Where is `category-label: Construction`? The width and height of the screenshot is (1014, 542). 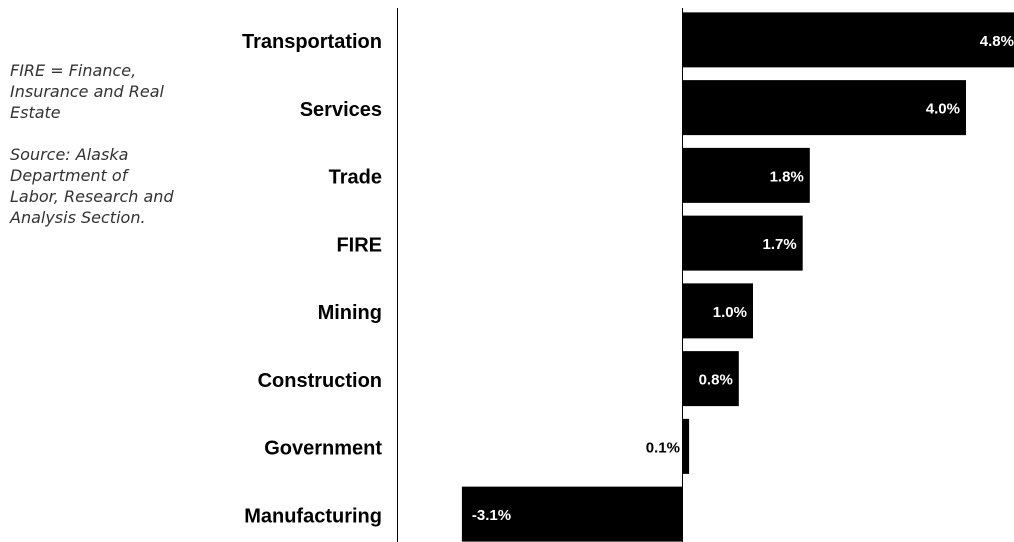 category-label: Construction is located at coordinates (320, 381).